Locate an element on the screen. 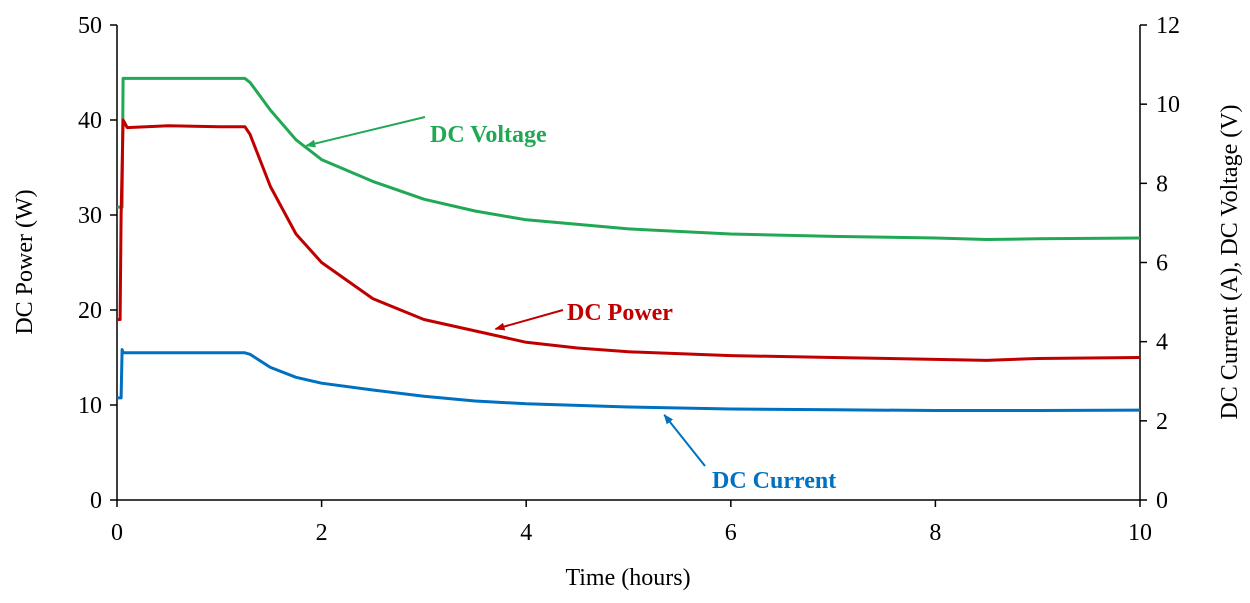 The image size is (1250, 603). y-left-tick-label: 10 is located at coordinates (90, 406).